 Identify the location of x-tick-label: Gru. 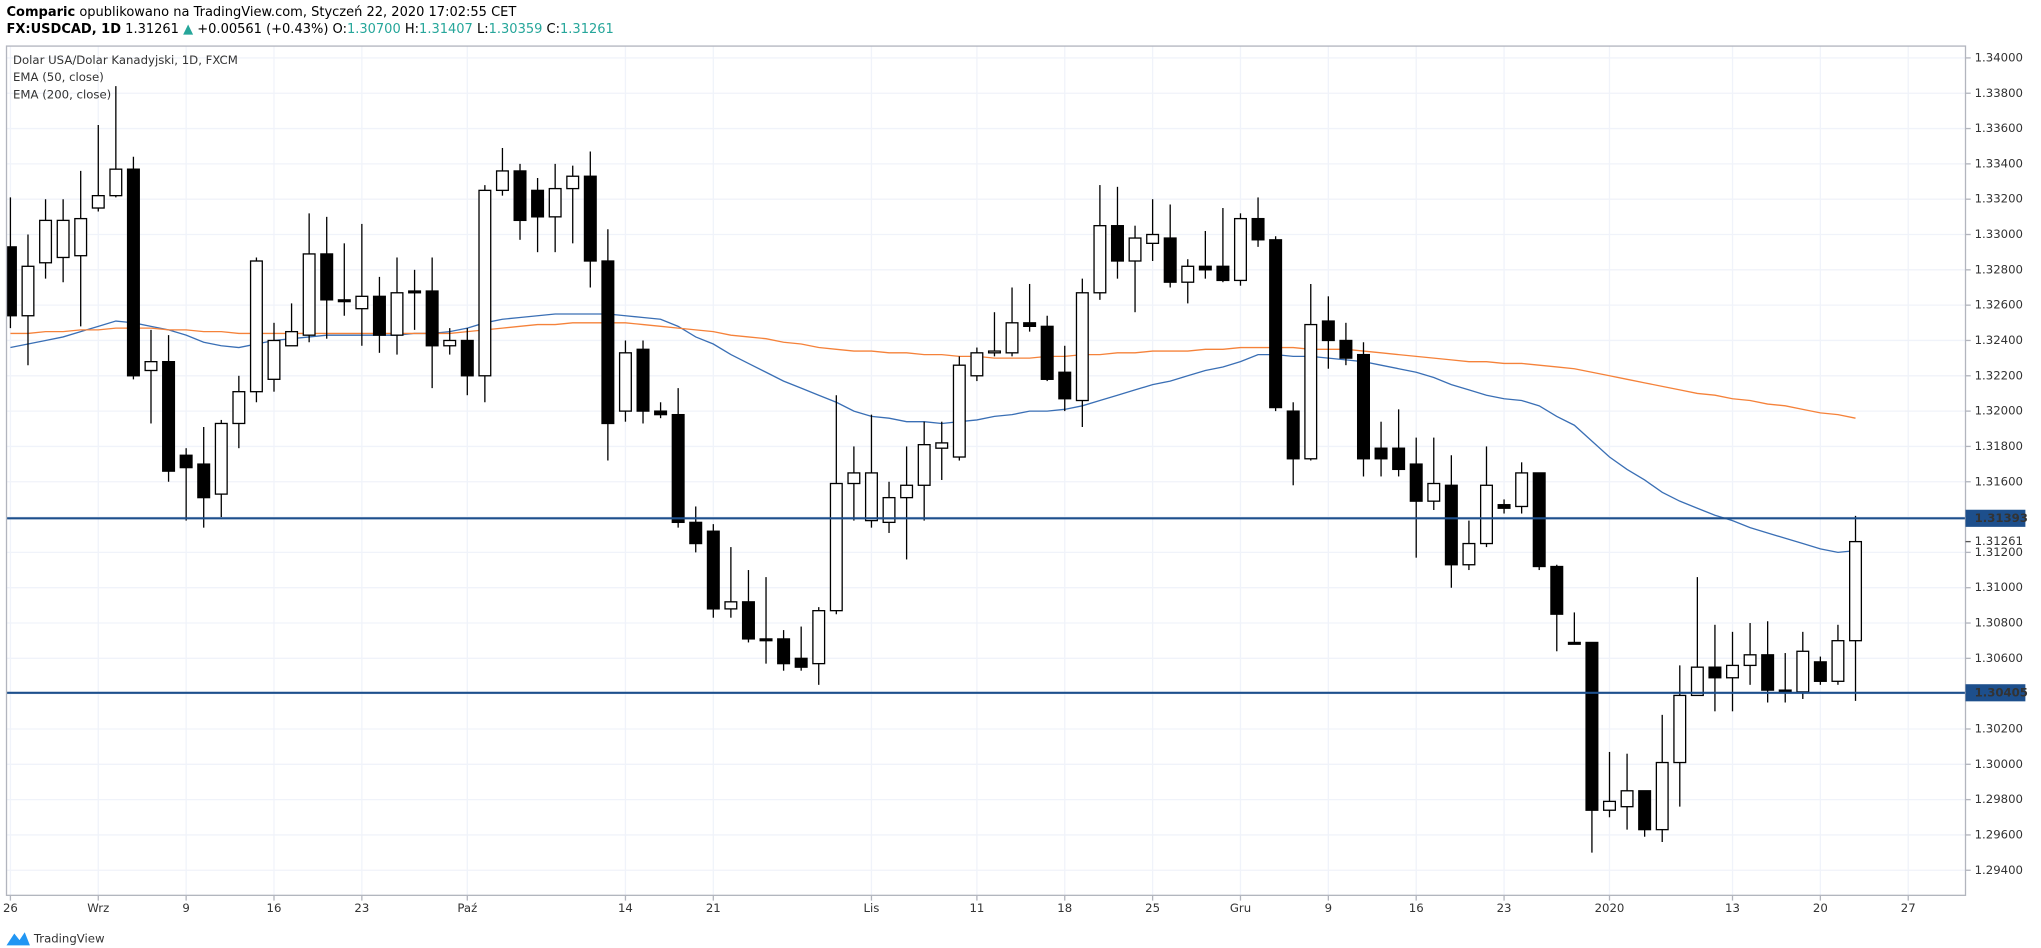
(1240, 908).